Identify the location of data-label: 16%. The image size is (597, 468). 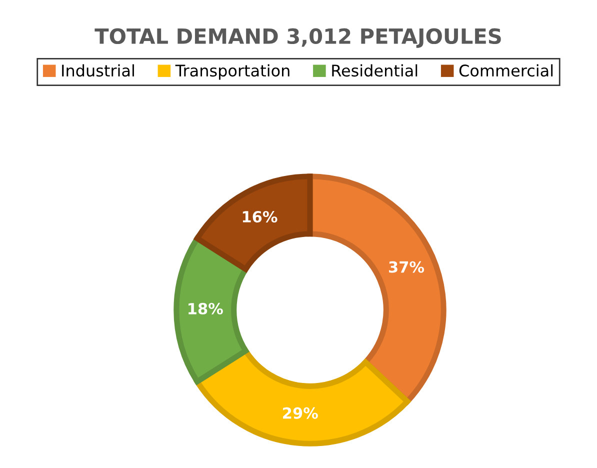
(260, 216).